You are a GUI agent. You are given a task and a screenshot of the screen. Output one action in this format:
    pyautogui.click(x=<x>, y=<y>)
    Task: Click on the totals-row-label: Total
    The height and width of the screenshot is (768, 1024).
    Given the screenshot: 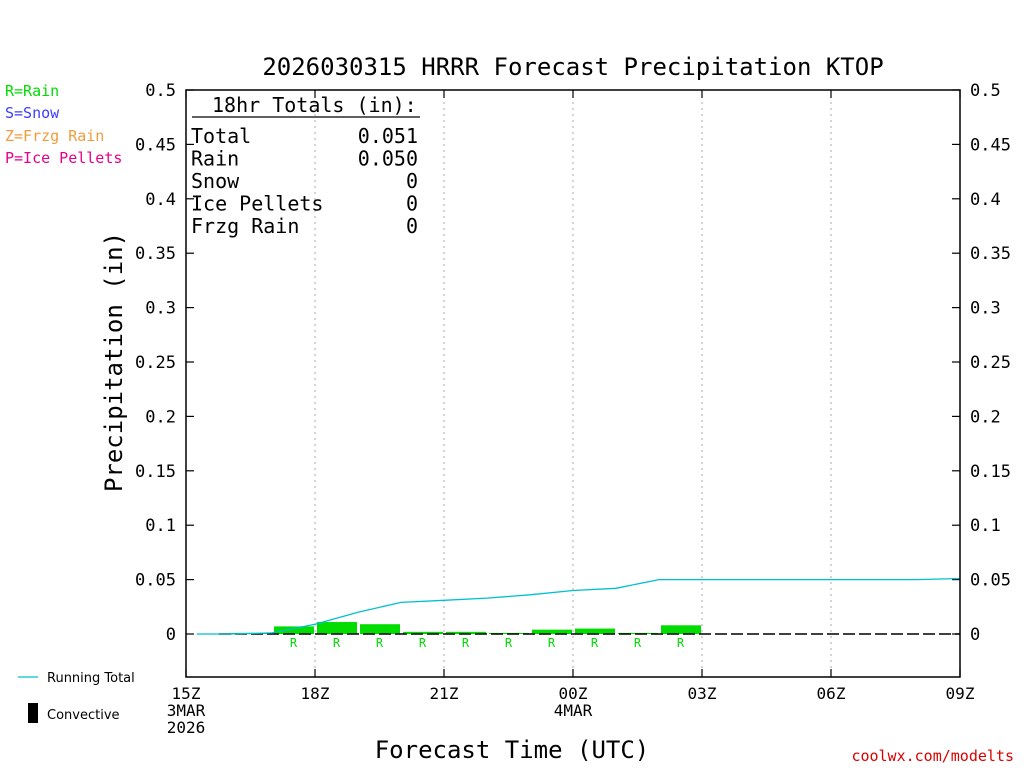 What is the action you would take?
    pyautogui.click(x=221, y=136)
    